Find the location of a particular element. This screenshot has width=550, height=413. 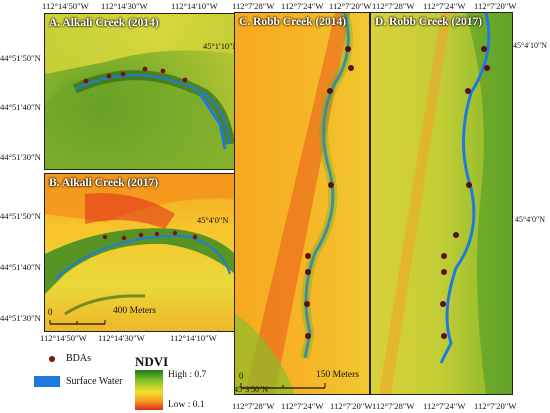

lat-label-b: 44°51′40″N is located at coordinates (20, 267).